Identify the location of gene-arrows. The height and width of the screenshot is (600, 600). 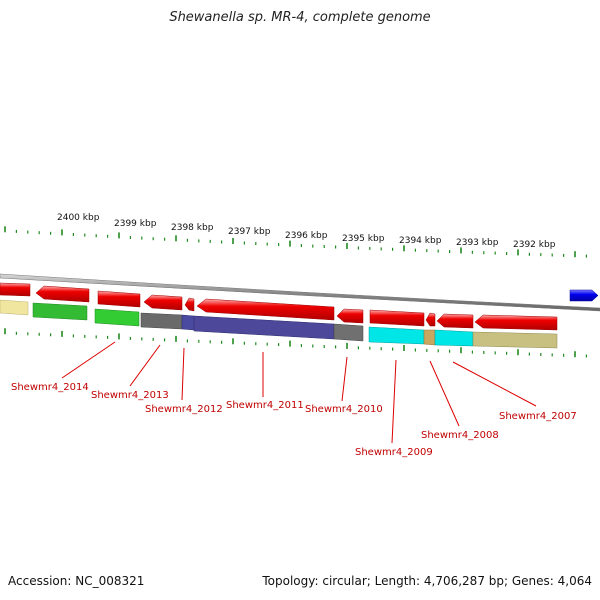
(279, 306).